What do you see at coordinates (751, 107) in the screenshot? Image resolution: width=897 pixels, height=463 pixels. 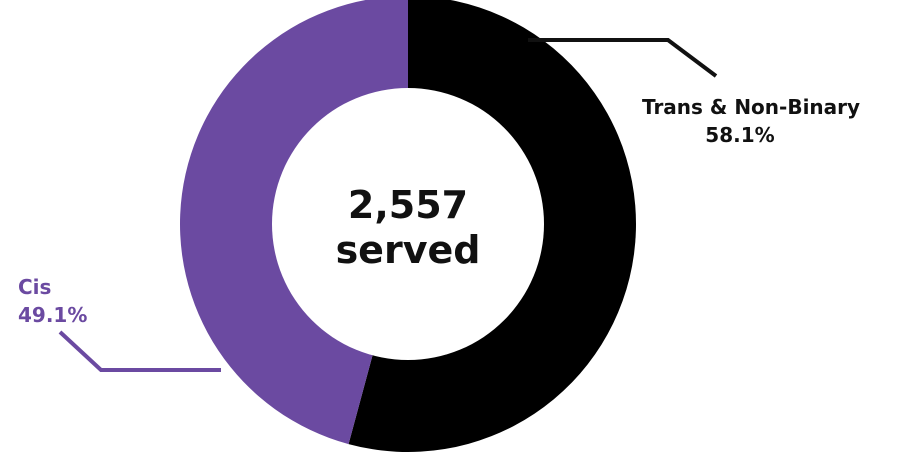 I see `trans-callout-label: Trans & Non-Binary` at bounding box center [751, 107].